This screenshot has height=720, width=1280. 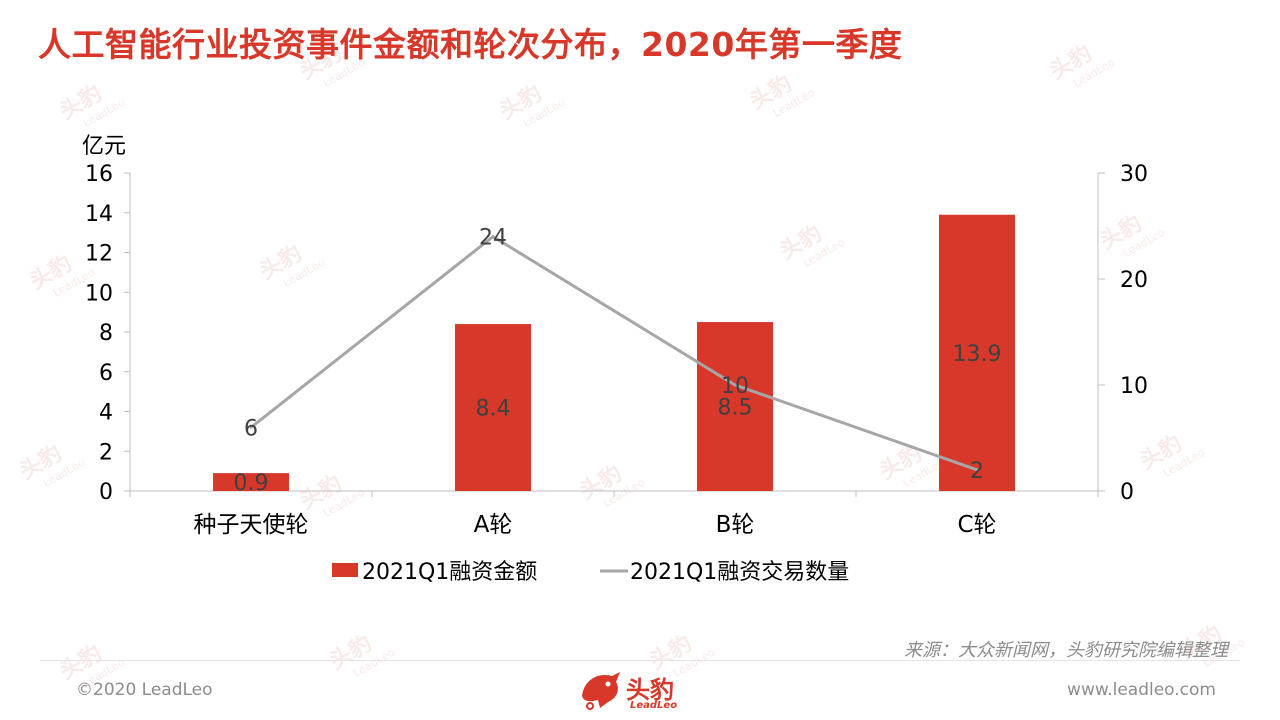 I want to click on source-note: 来源：大众新闻网，头豹研究院编辑整理, so click(x=1066, y=650).